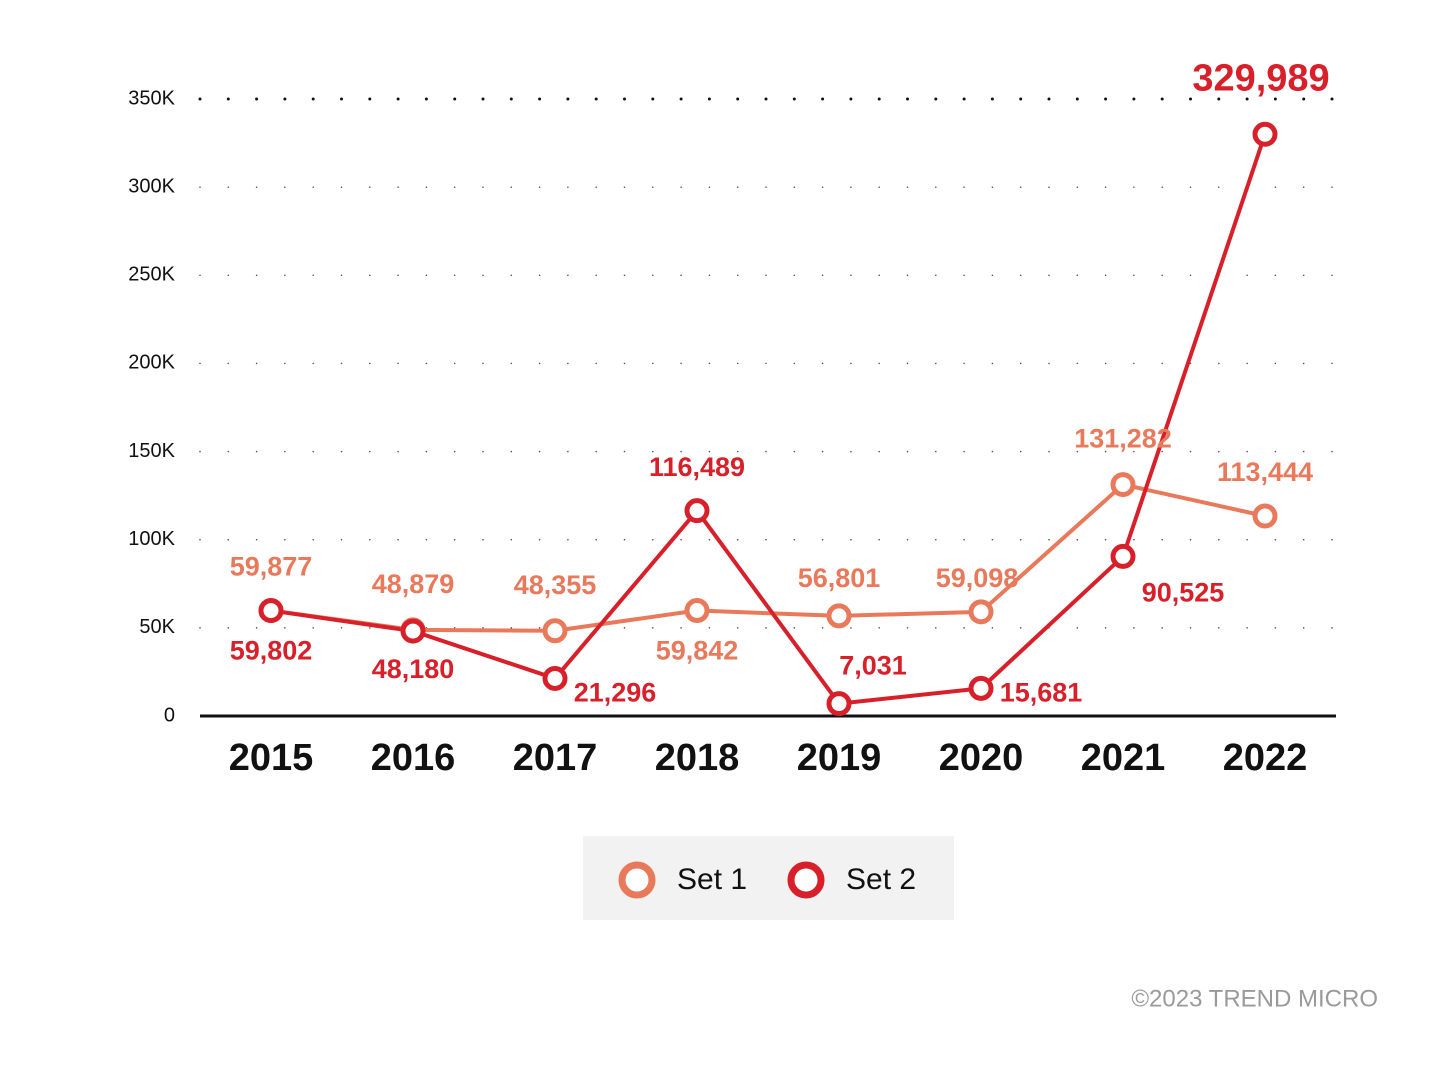 This screenshot has width=1441, height=1074. I want to click on data-label: 59,842, so click(697, 651).